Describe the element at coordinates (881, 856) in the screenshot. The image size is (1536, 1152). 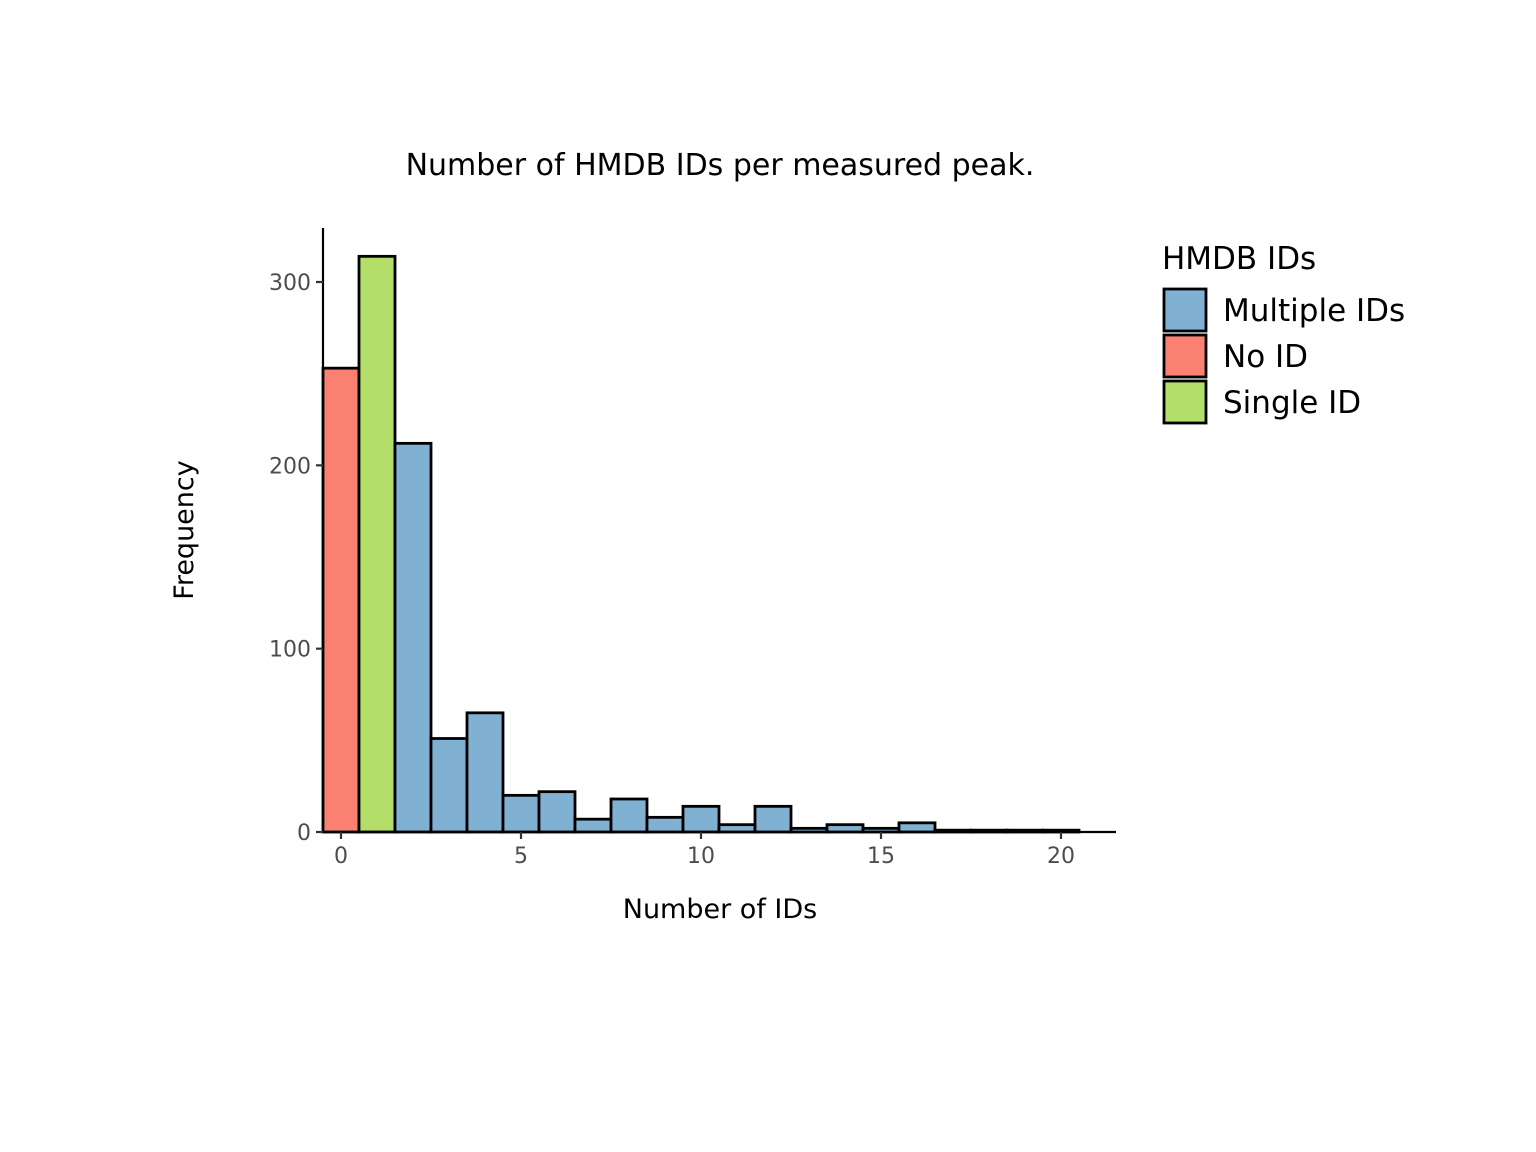
I see `x-tick-label: 15` at that location.